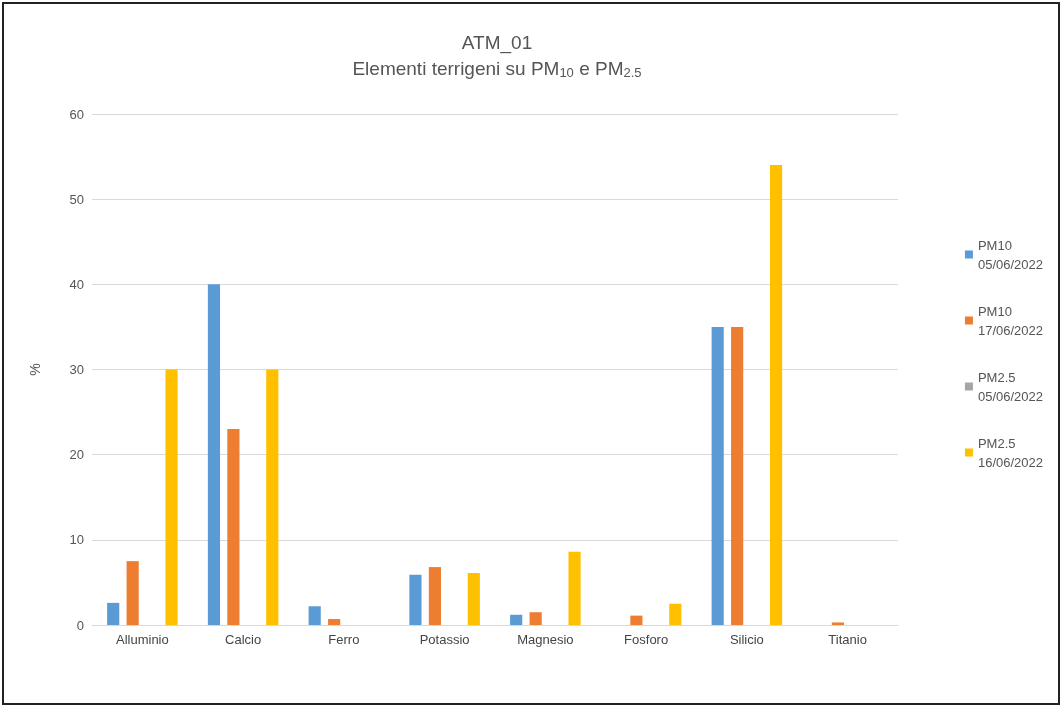 This screenshot has height=707, width=1062. I want to click on y-tick-label: 60, so click(76, 114).